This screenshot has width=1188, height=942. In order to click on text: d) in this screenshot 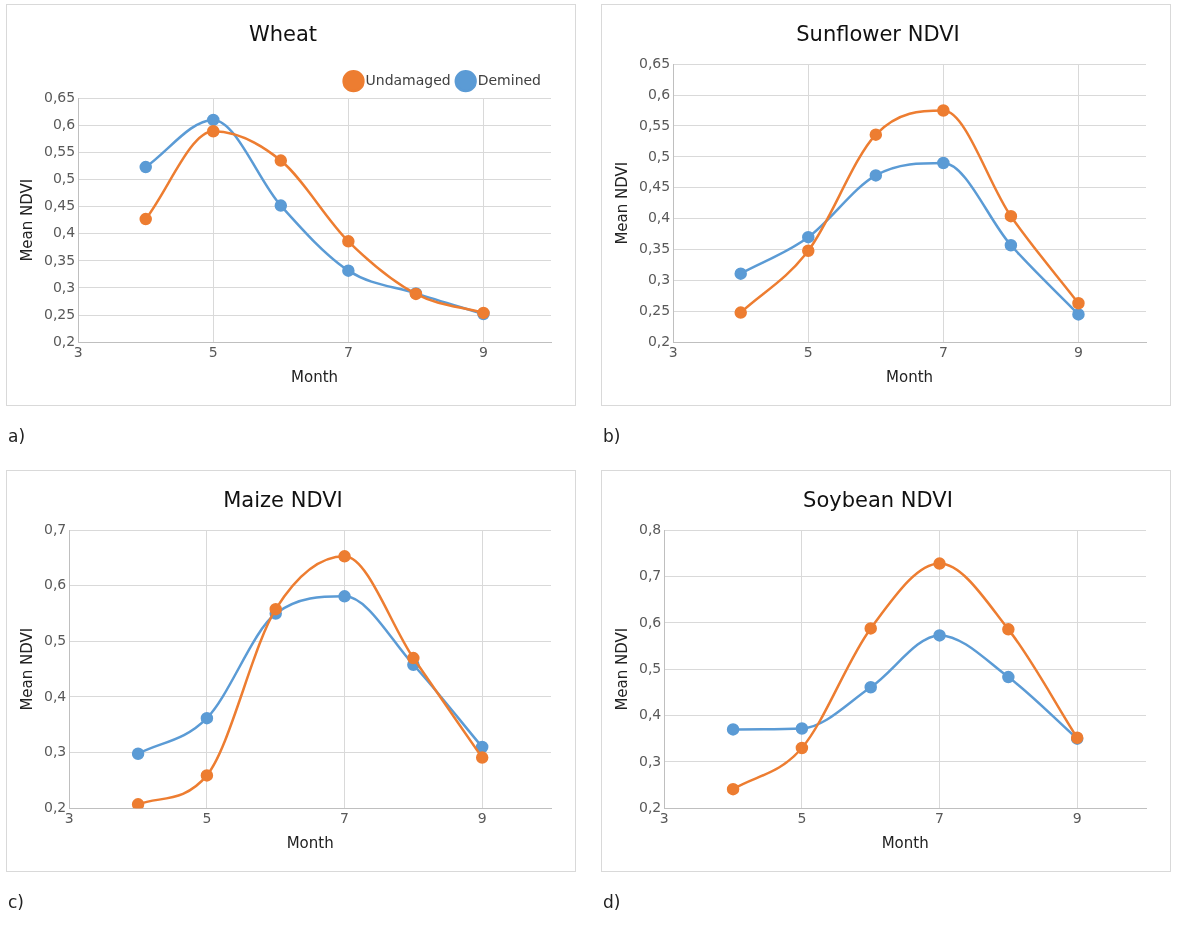, I will do `click(612, 902)`.